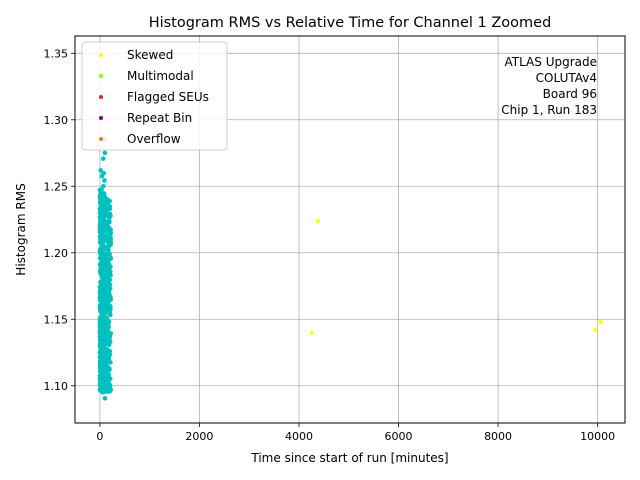 This screenshot has height=480, width=640. What do you see at coordinates (566, 78) in the screenshot?
I see `annotation-line: COLUTAv4` at bounding box center [566, 78].